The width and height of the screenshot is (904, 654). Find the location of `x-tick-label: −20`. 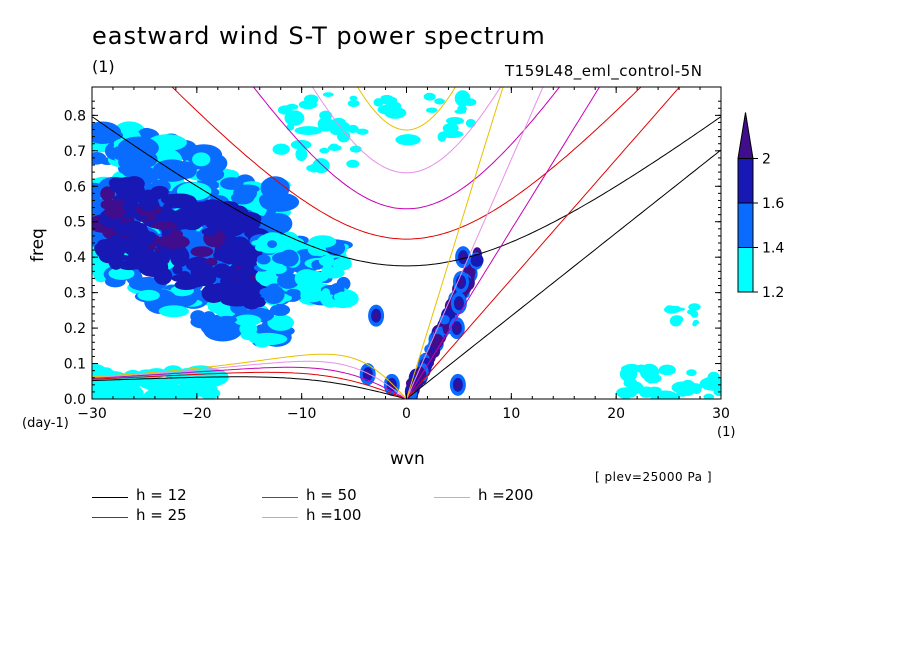

x-tick-label: −20 is located at coordinates (197, 414).